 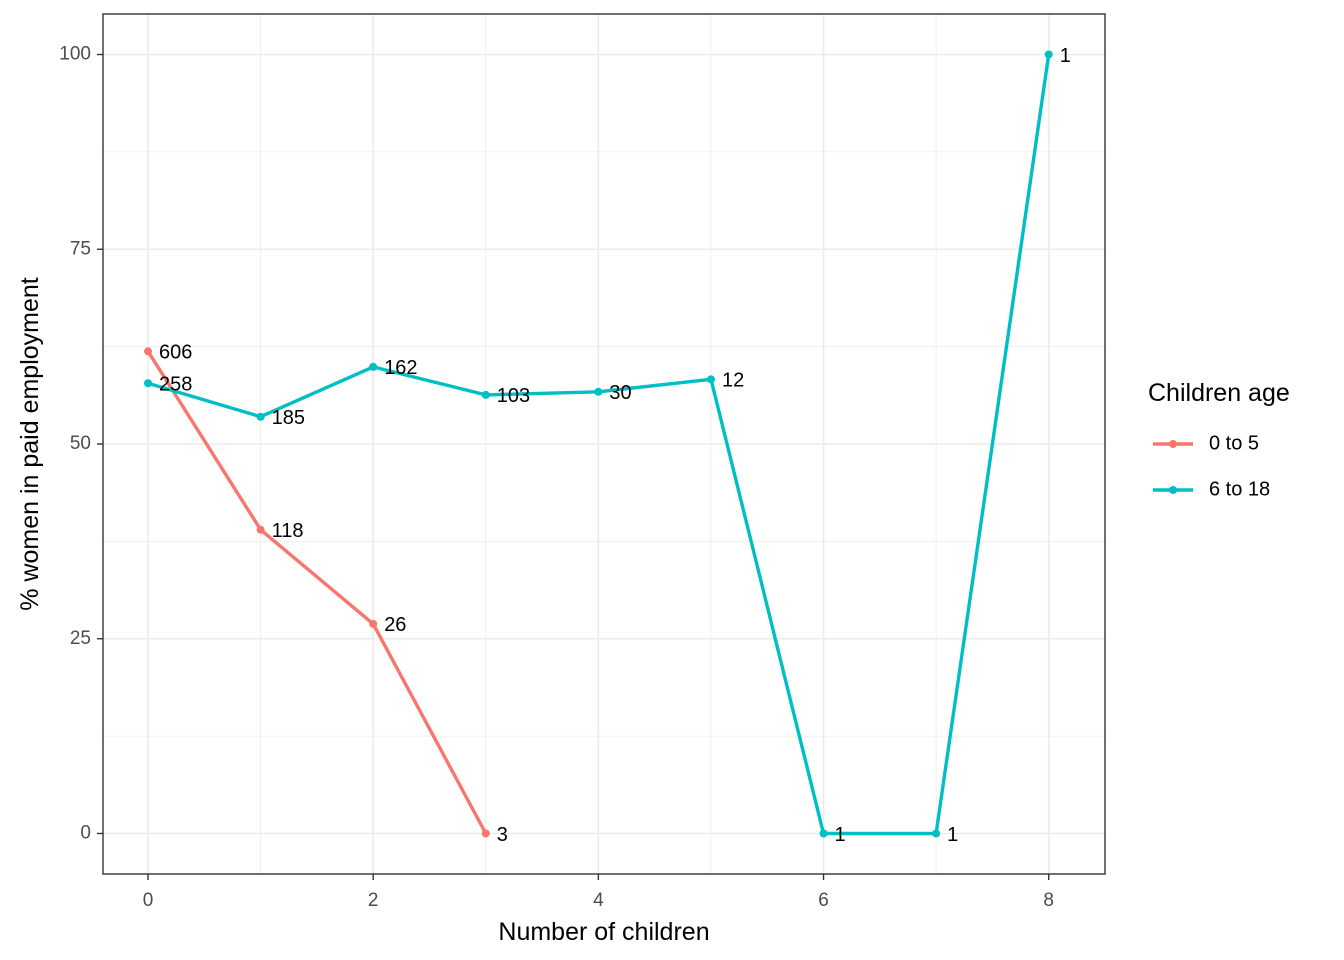 I want to click on y-tick-label: 100, so click(x=75, y=54).